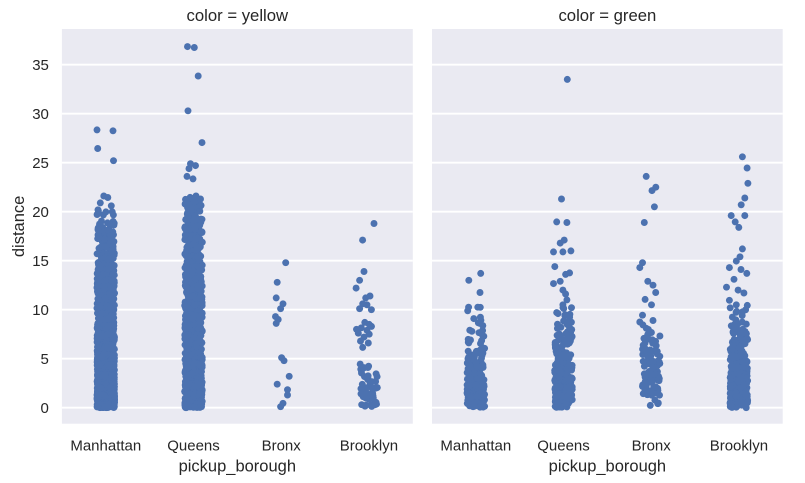 The height and width of the screenshot is (483, 805). Describe the element at coordinates (607, 15) in the screenshot. I see `svg-text: color = green` at that location.